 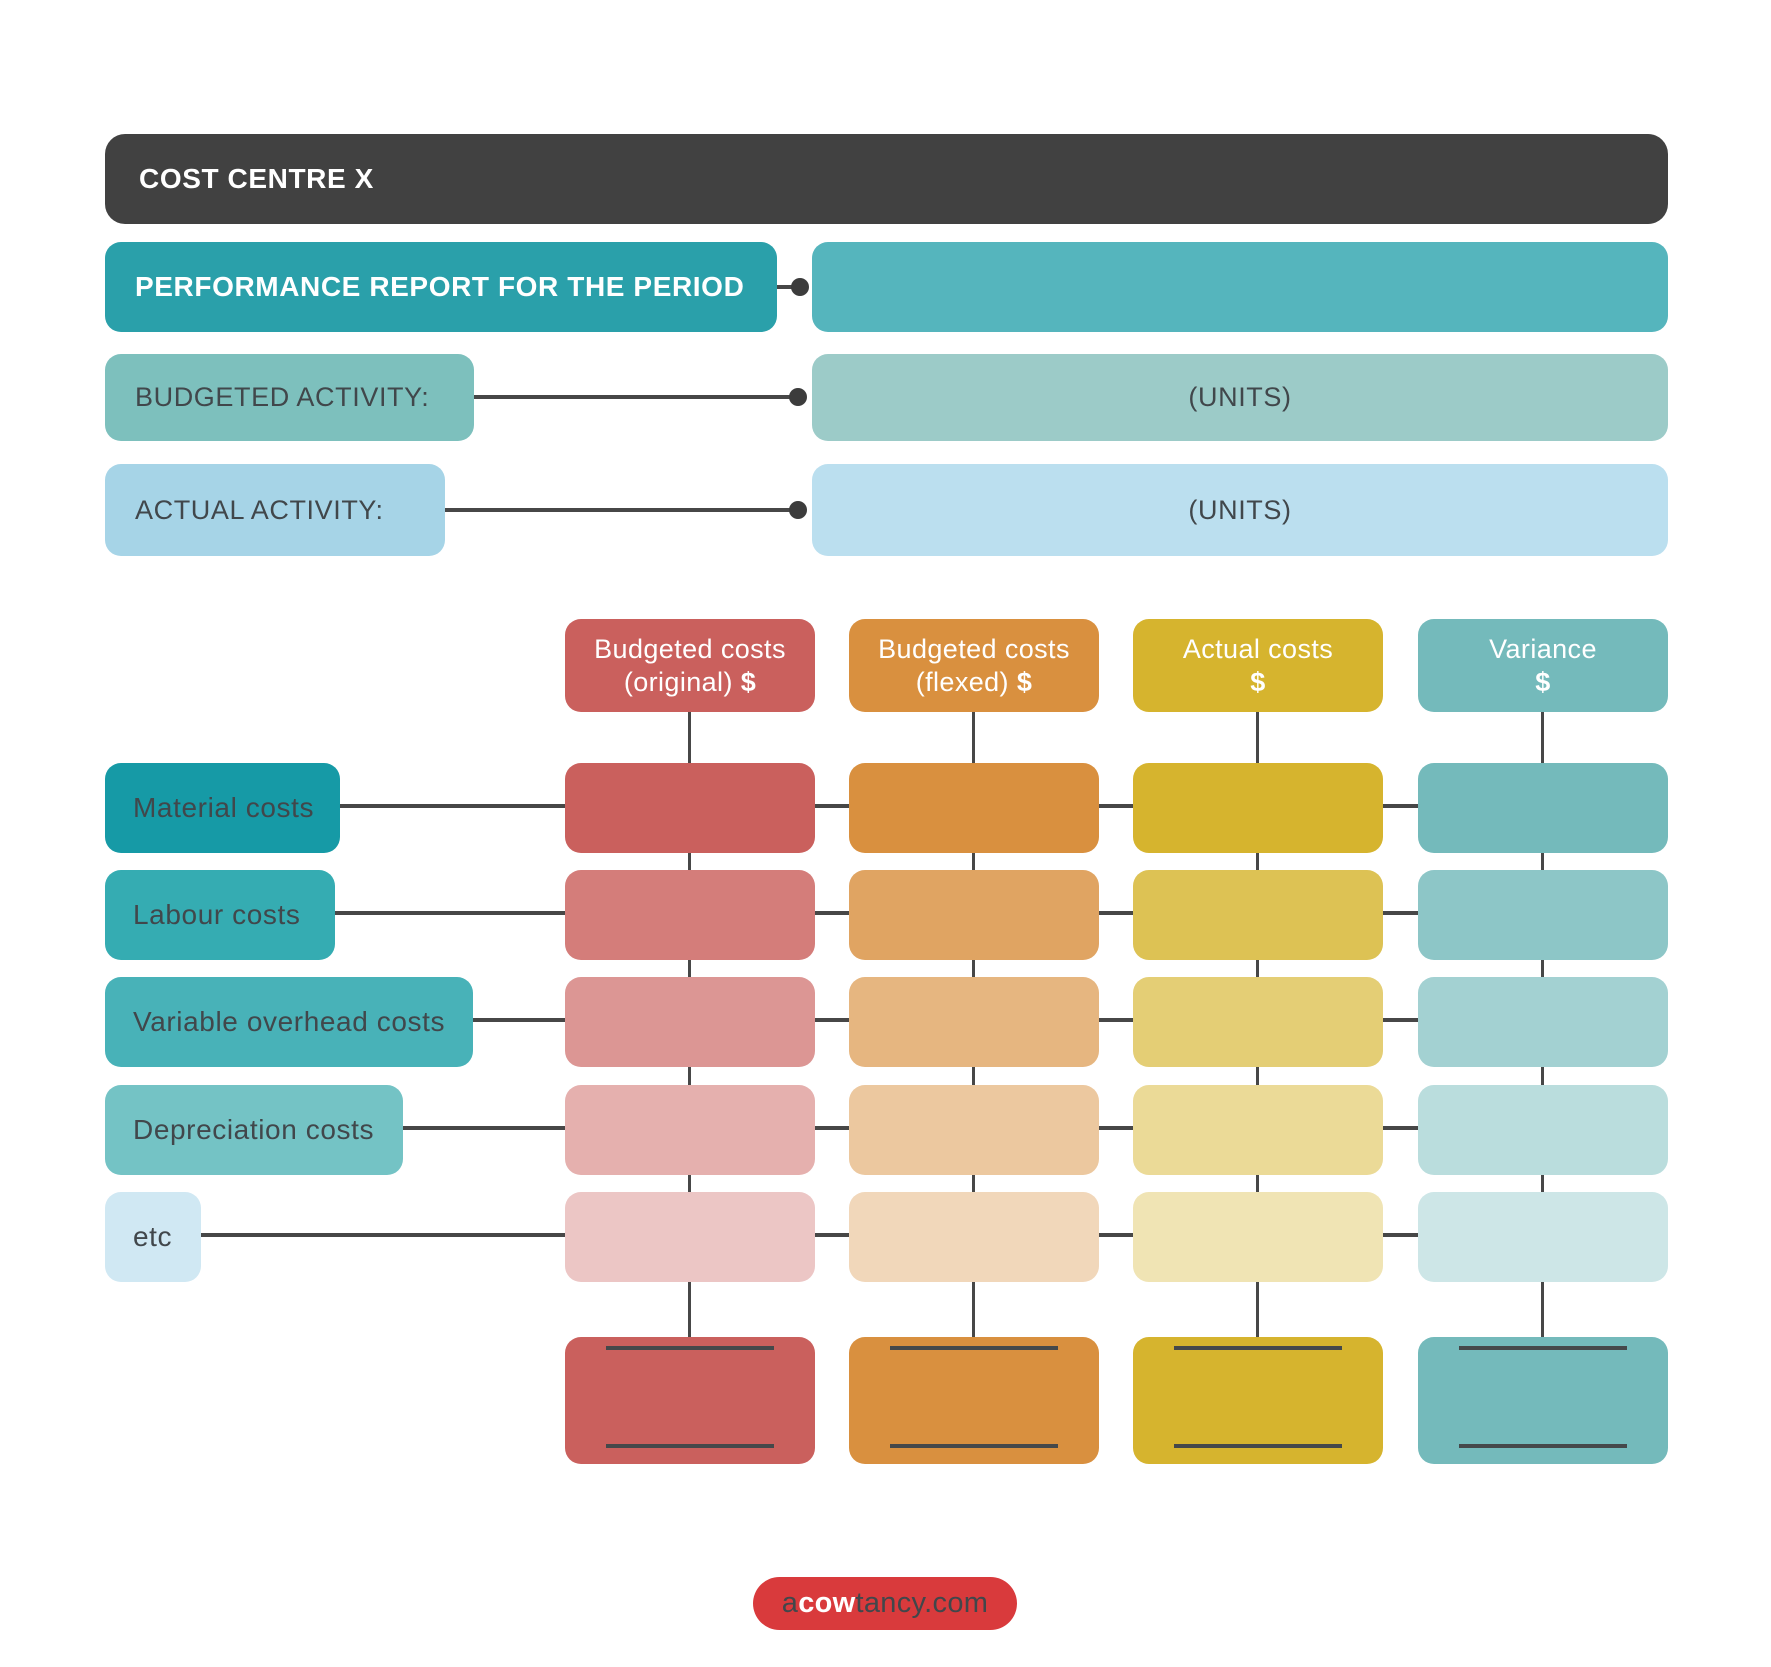 I want to click on row-label-variable-overhead-costs: Variable overhead costs, so click(x=289, y=1022).